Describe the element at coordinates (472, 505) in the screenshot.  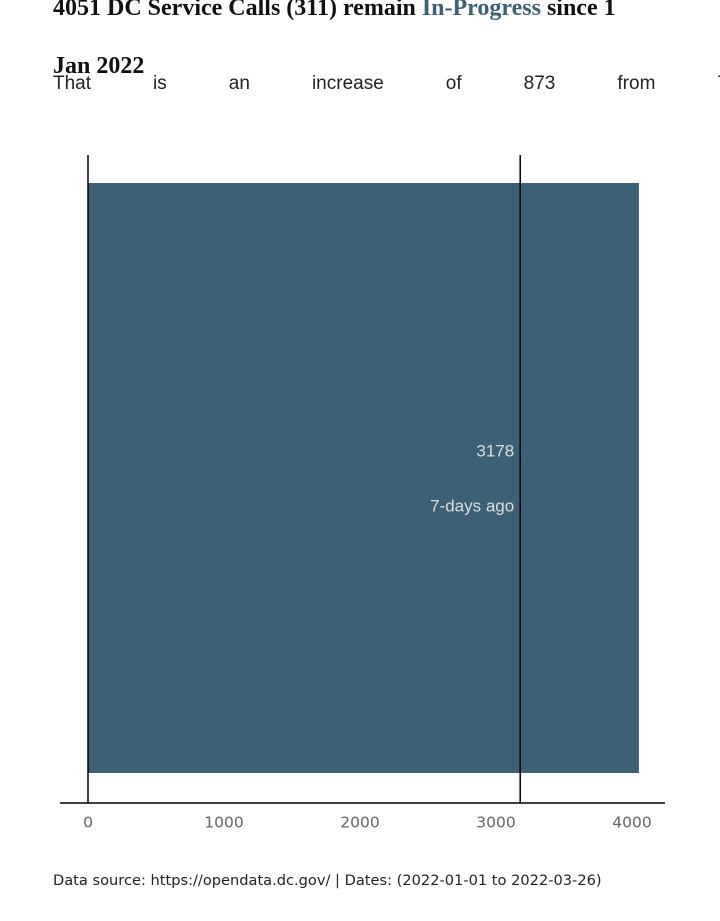
I see `reference-label: 7-days ago` at that location.